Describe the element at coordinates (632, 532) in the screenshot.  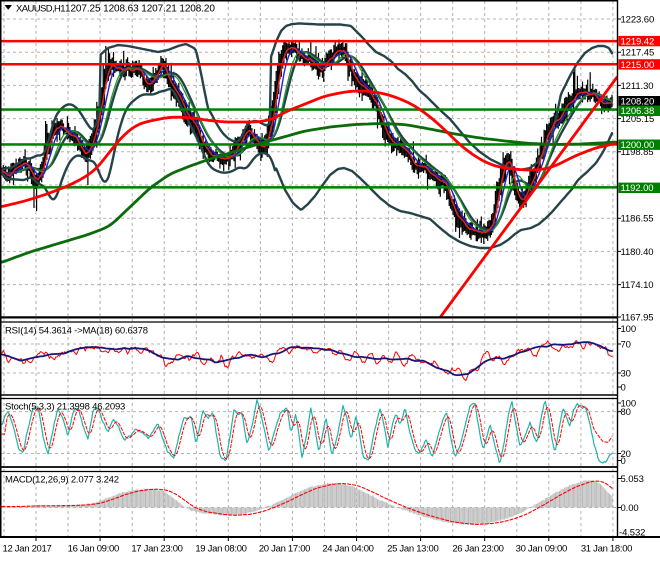
I see `svg-text: -4.532` at that location.